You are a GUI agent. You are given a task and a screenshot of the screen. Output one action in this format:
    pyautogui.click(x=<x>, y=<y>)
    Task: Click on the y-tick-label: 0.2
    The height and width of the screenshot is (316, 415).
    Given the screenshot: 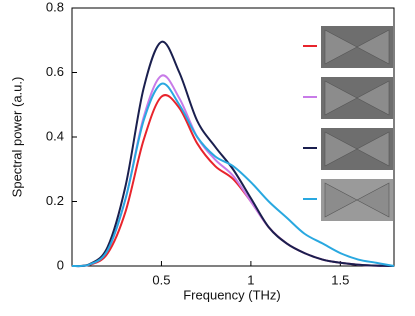 What is the action you would take?
    pyautogui.click(x=55, y=200)
    